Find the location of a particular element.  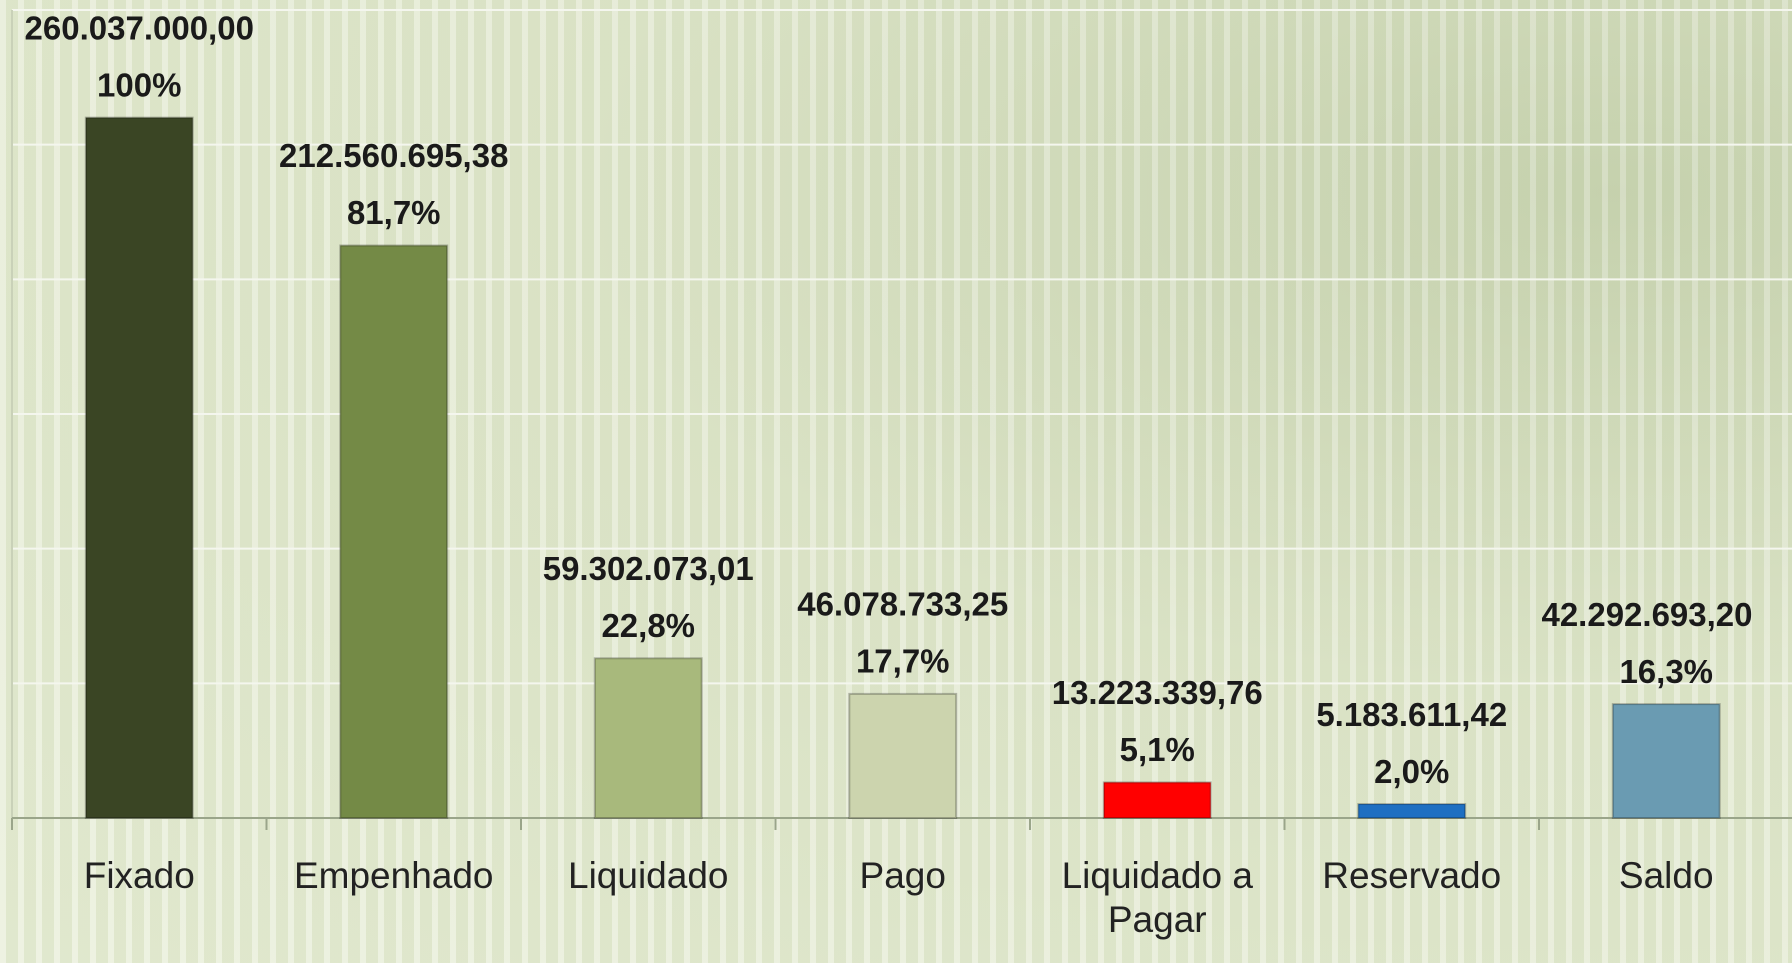

value-label: 46.078.733,25 is located at coordinates (902, 604).